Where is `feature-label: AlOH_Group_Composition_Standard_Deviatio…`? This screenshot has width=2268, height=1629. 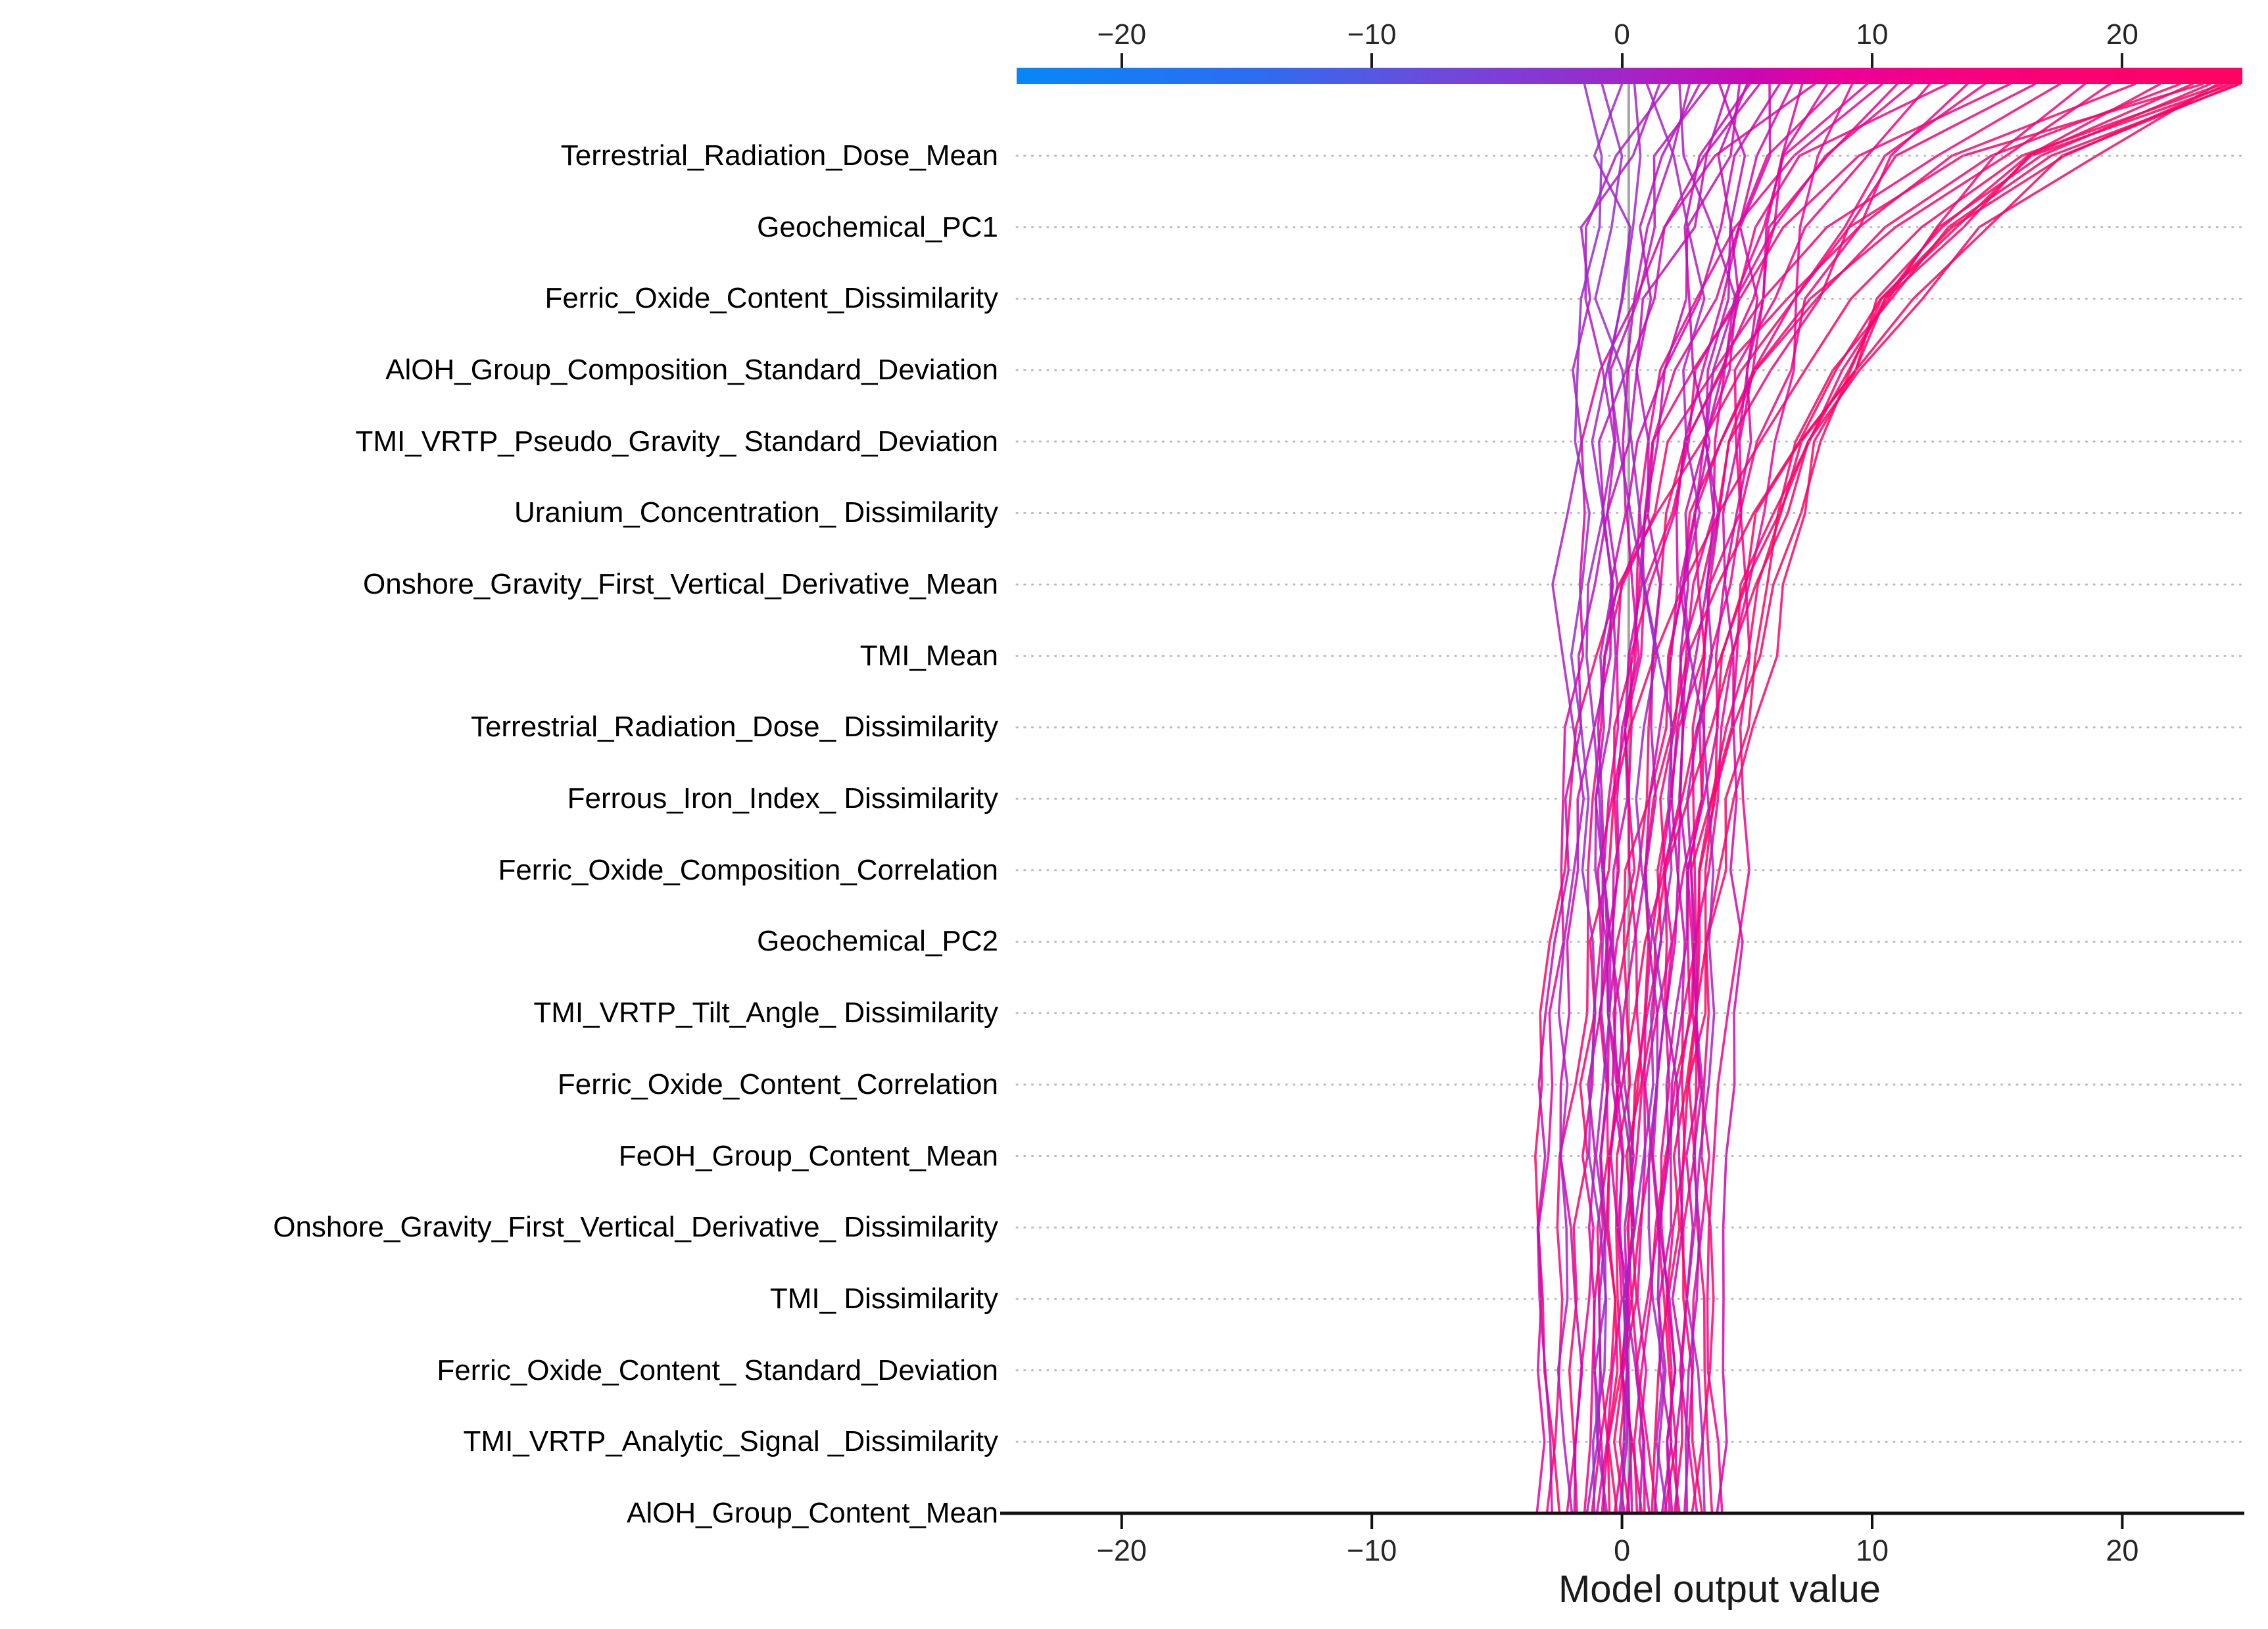 feature-label: AlOH_Group_Composition_Standard_Deviatio… is located at coordinates (691, 370).